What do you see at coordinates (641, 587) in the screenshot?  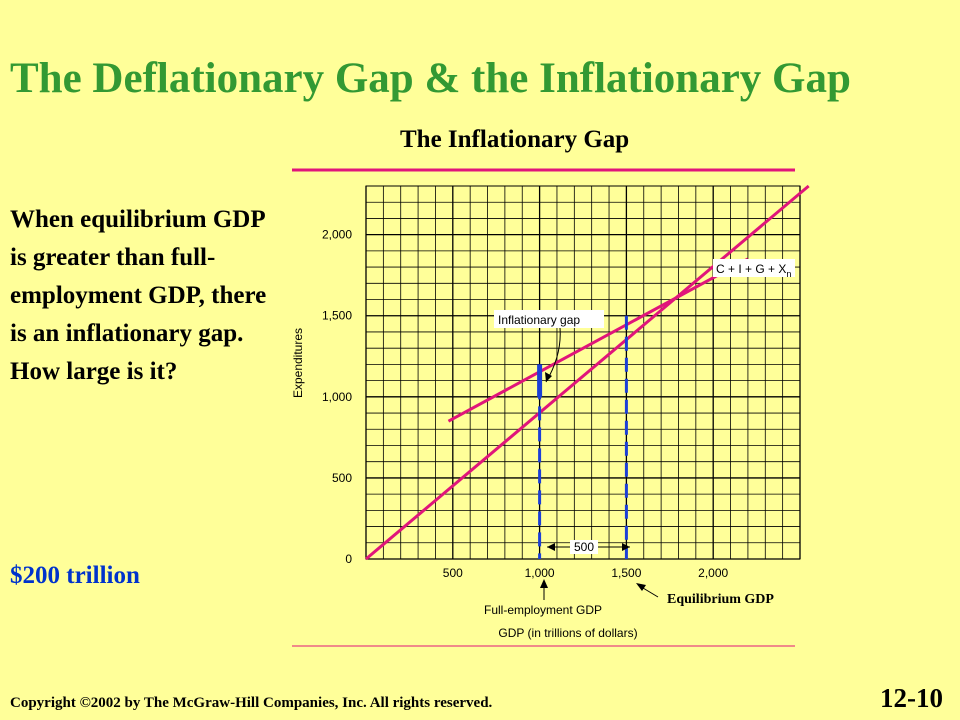 I see `equilibrium-arrowhead` at bounding box center [641, 587].